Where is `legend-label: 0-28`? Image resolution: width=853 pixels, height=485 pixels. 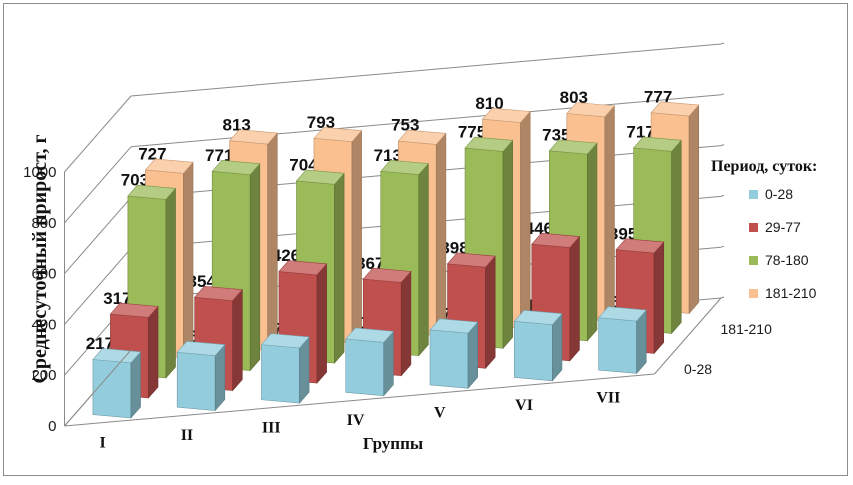
legend-label: 0-28 is located at coordinates (779, 194).